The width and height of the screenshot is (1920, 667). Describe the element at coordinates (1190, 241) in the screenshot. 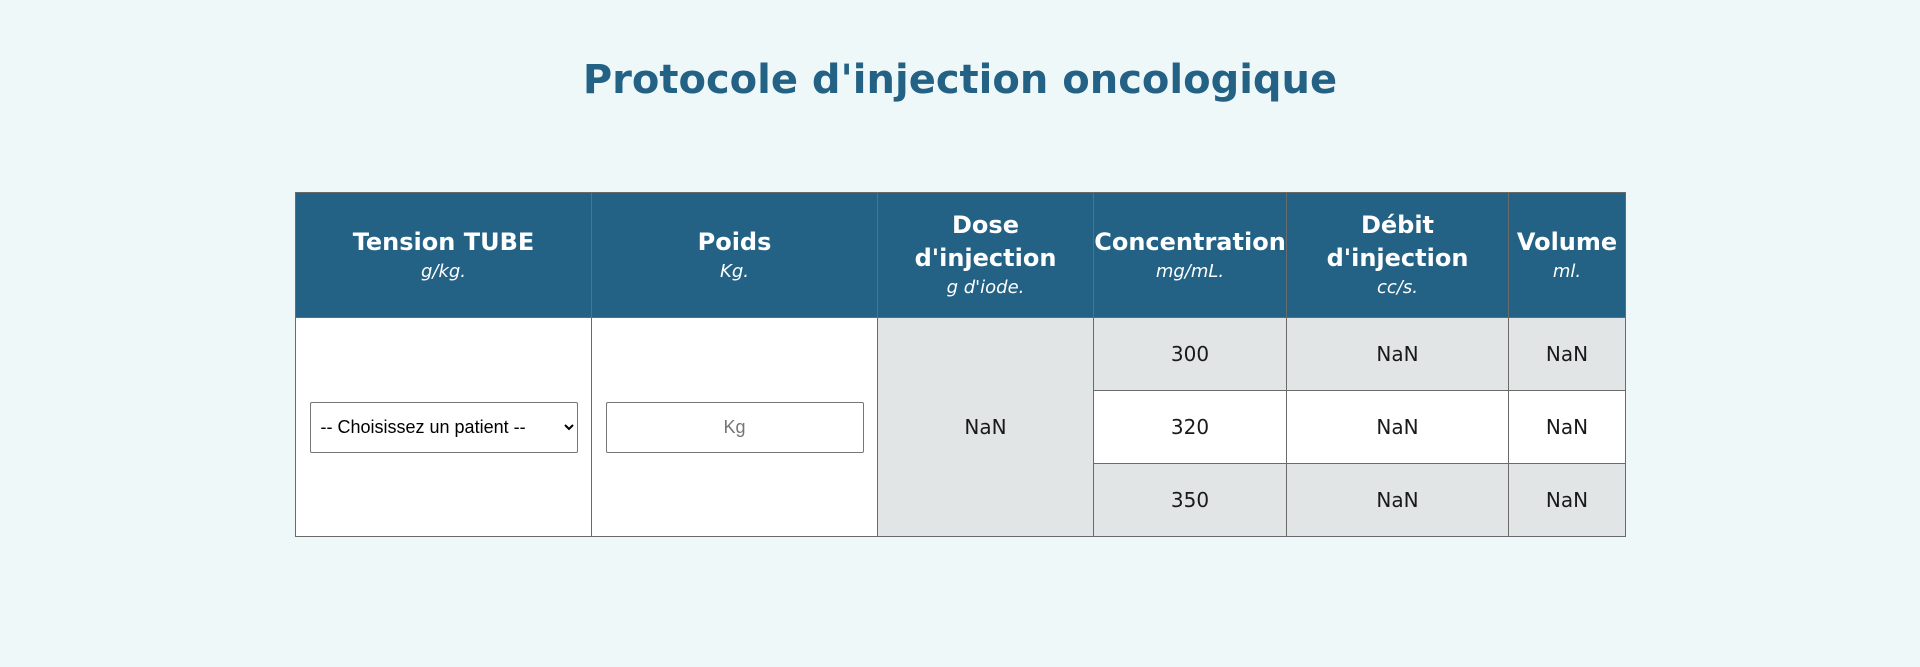

I see `header-label: Concentration` at that location.